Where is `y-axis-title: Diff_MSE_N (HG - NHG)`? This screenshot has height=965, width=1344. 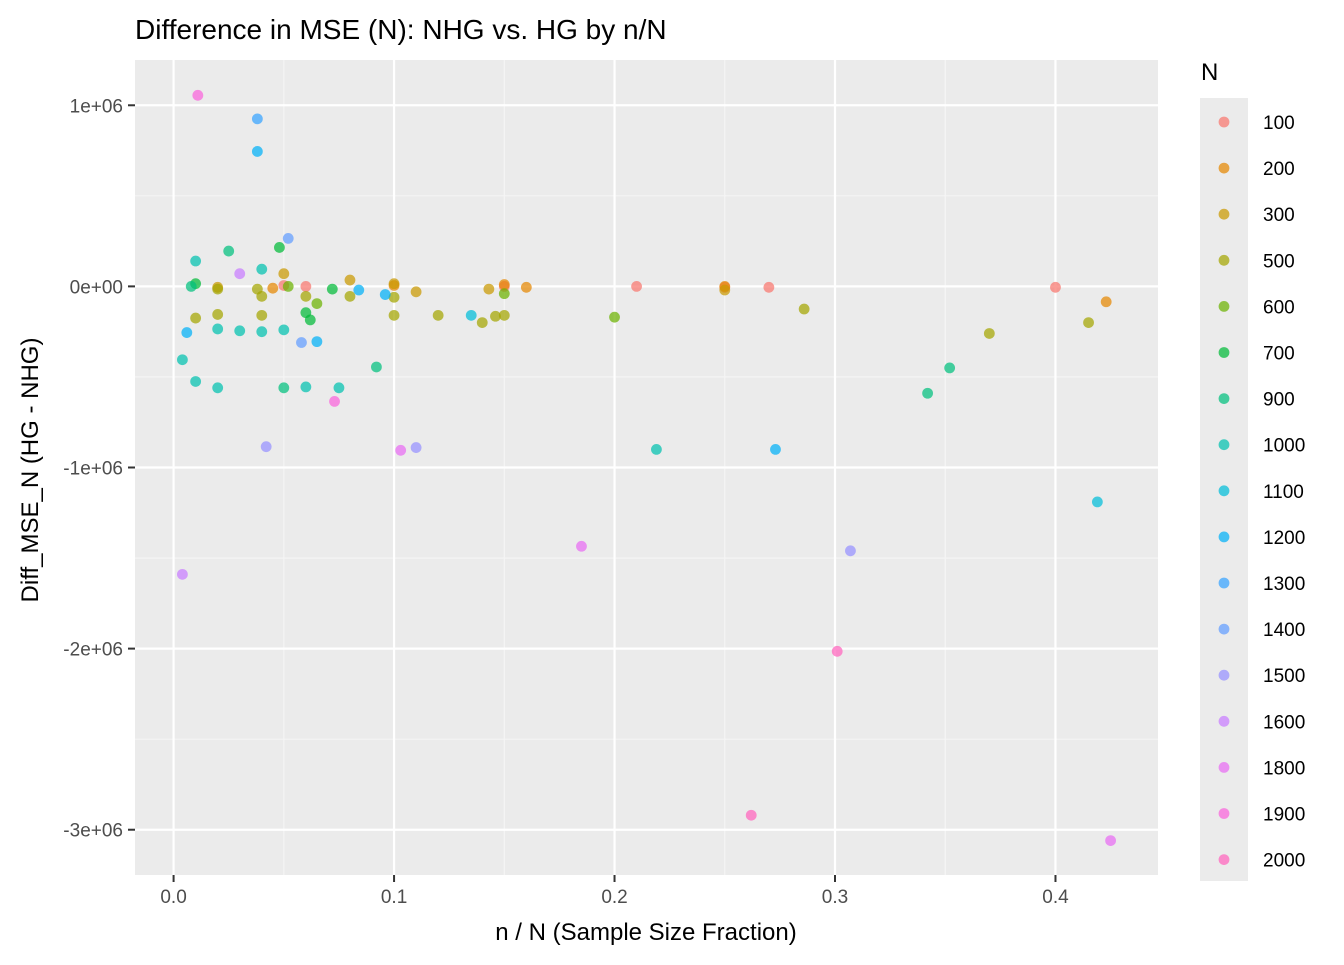 y-axis-title: Diff_MSE_N (HG - NHG) is located at coordinates (30, 470).